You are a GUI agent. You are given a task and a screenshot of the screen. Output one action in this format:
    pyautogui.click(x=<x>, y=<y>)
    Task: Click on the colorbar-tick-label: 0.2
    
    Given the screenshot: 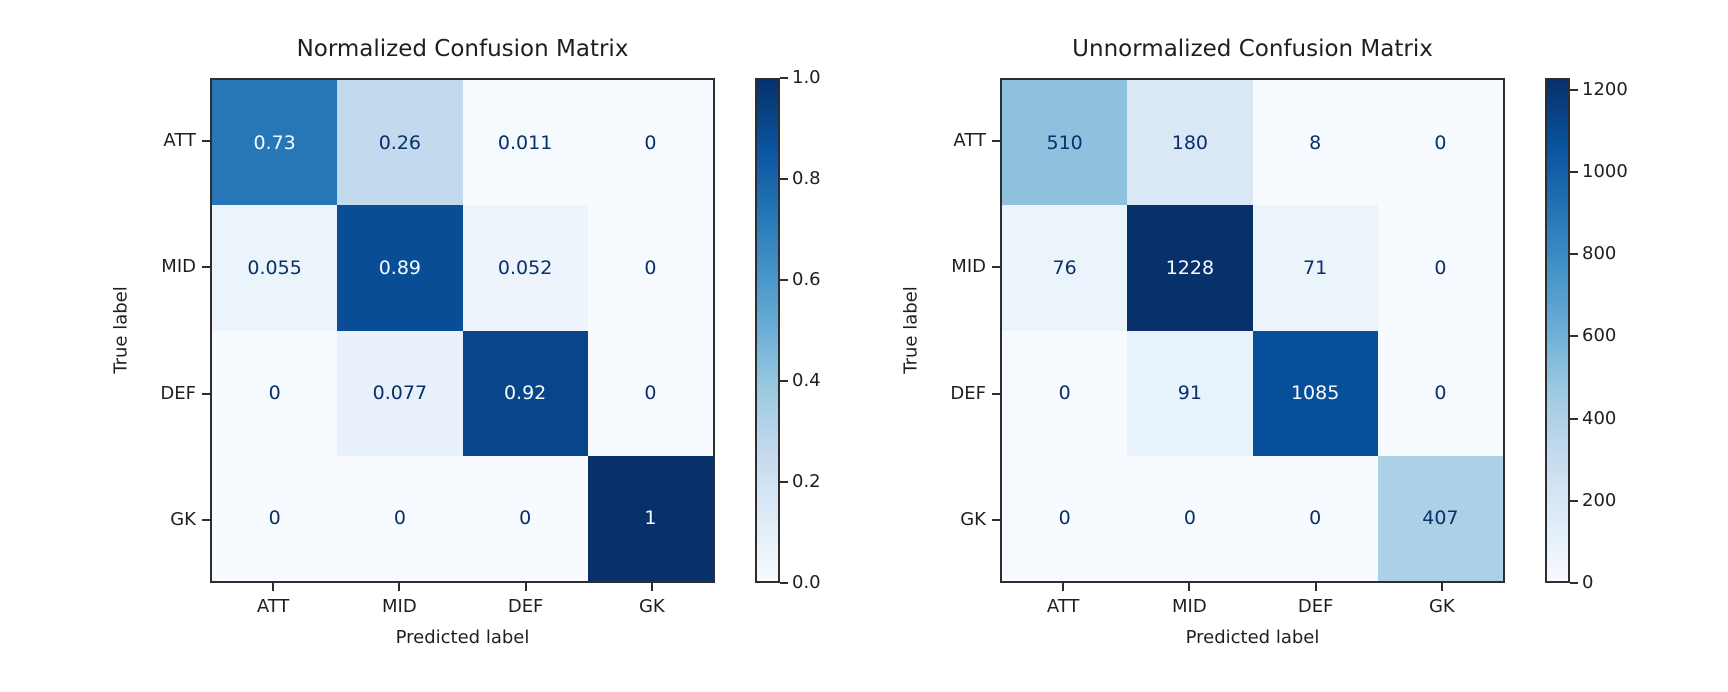 What is the action you would take?
    pyautogui.click(x=806, y=481)
    